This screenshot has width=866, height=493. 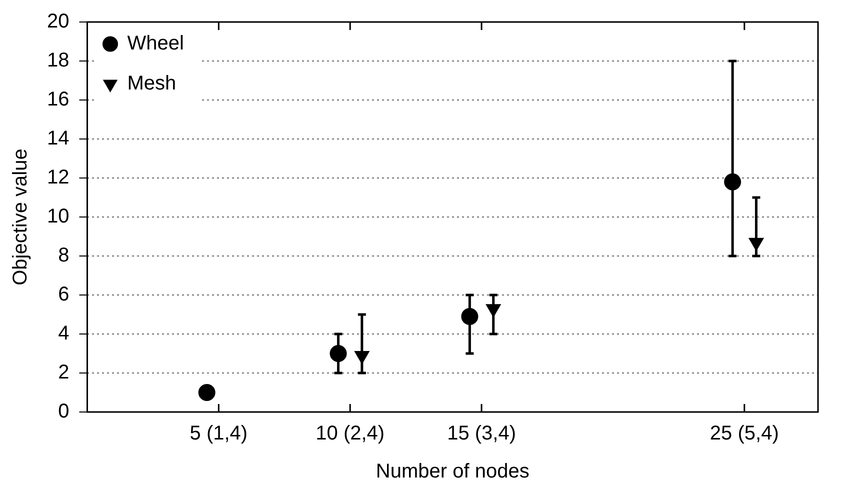 What do you see at coordinates (151, 83) in the screenshot?
I see `legend-label: Mesh` at bounding box center [151, 83].